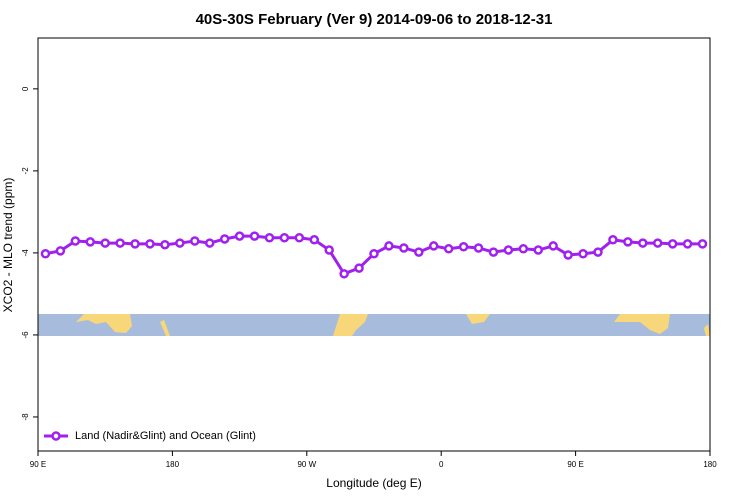  What do you see at coordinates (441, 464) in the screenshot?
I see `x-tick-label: 0` at bounding box center [441, 464].